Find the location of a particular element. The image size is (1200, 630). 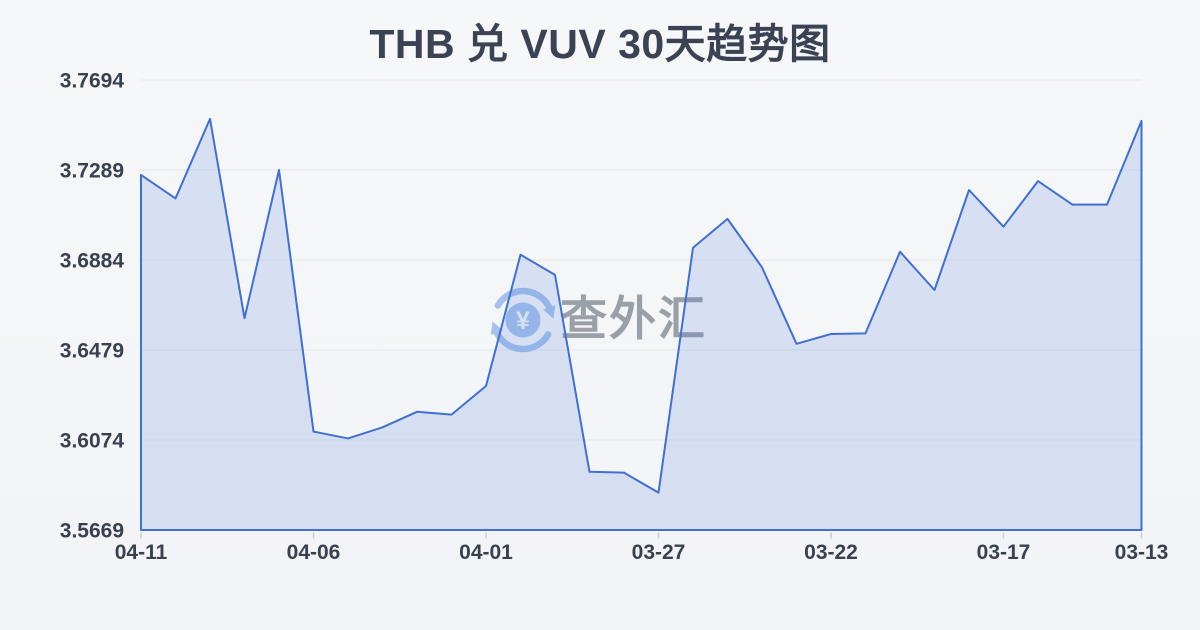

y-tick-label: 3.5669 is located at coordinates (92, 531).